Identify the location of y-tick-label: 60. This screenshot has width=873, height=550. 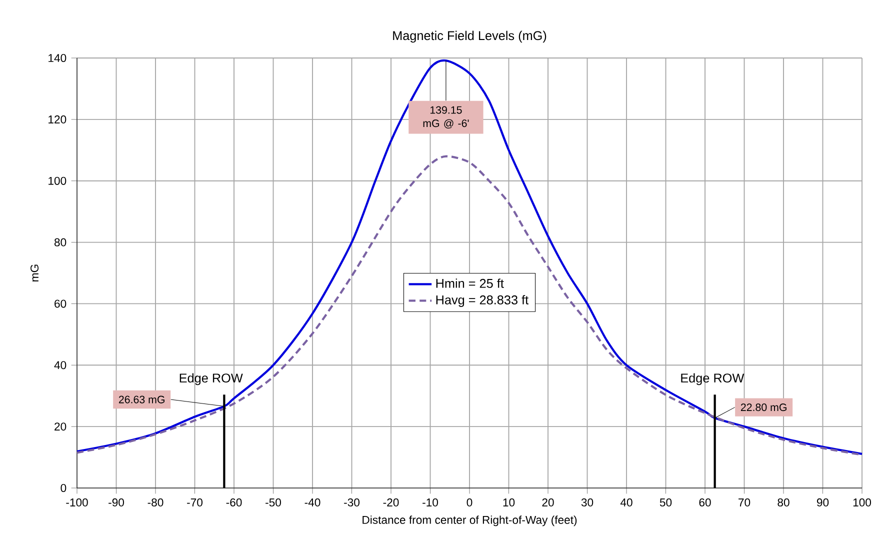
(60, 304).